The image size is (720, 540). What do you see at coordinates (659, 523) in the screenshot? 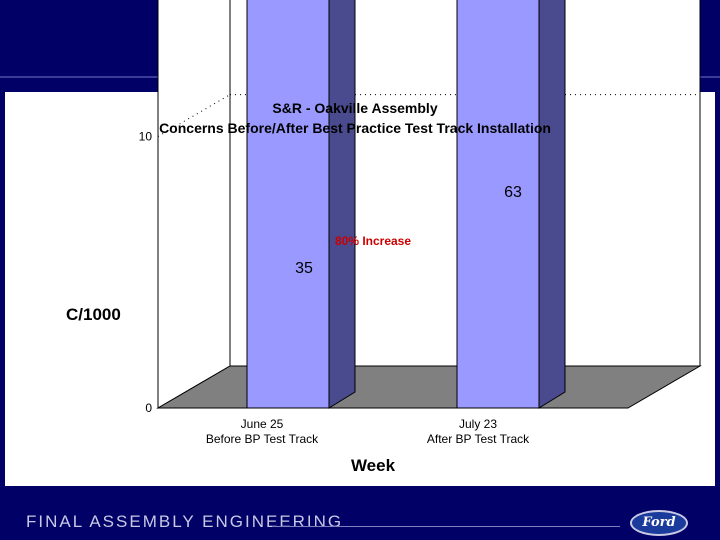
I see `ford-logo: Ford` at bounding box center [659, 523].